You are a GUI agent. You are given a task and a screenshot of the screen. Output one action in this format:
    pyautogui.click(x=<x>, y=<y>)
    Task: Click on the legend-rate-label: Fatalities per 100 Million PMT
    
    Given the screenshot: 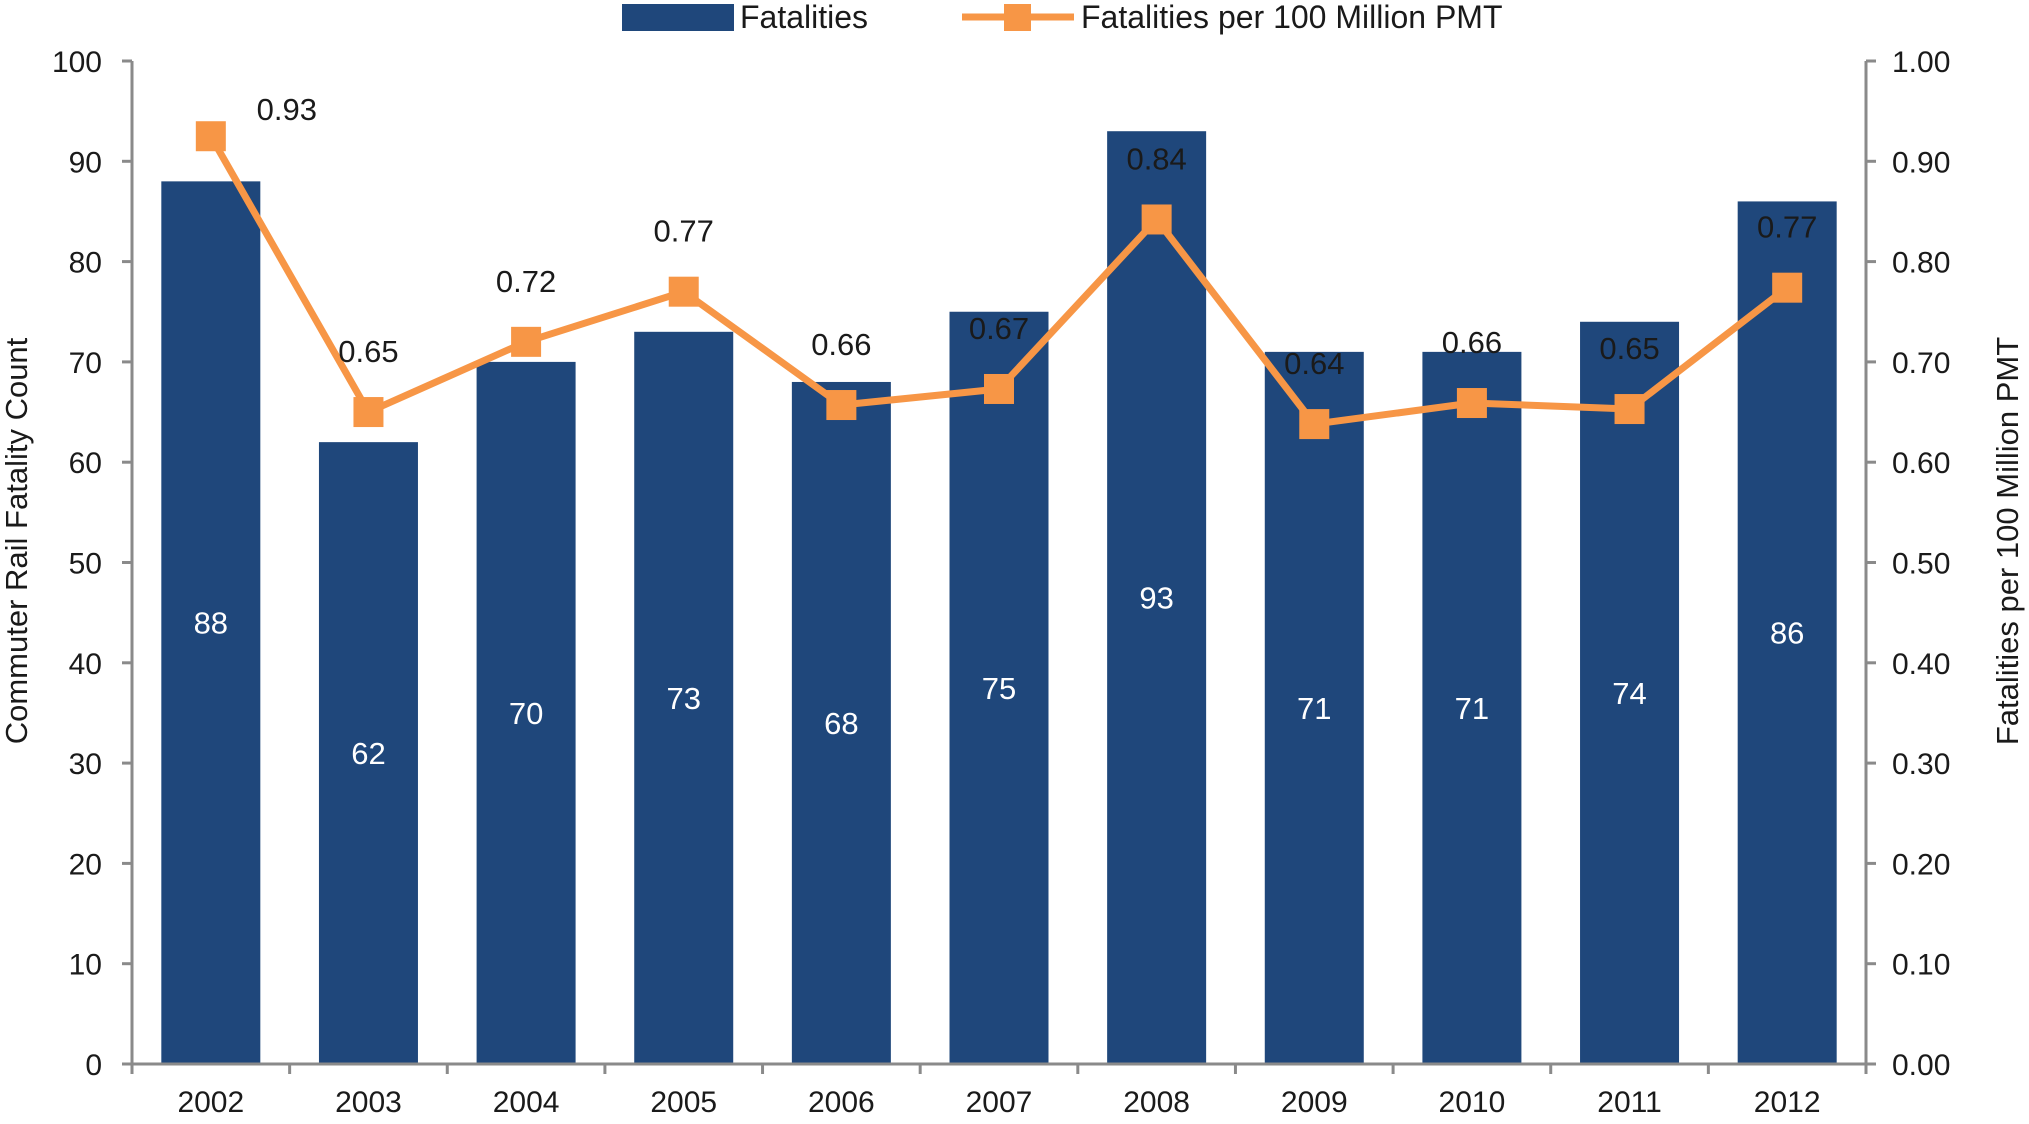 What is the action you would take?
    pyautogui.click(x=1291, y=17)
    